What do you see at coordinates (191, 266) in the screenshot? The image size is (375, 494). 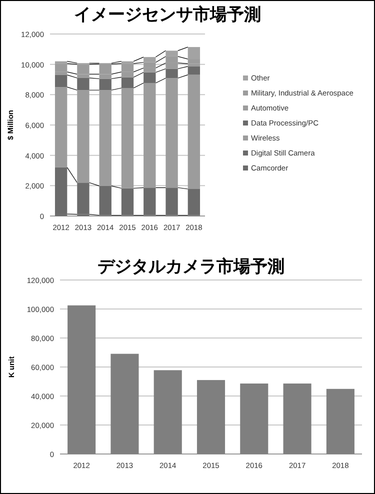 I see `chart-title: デジタルカメラ市場予測` at bounding box center [191, 266].